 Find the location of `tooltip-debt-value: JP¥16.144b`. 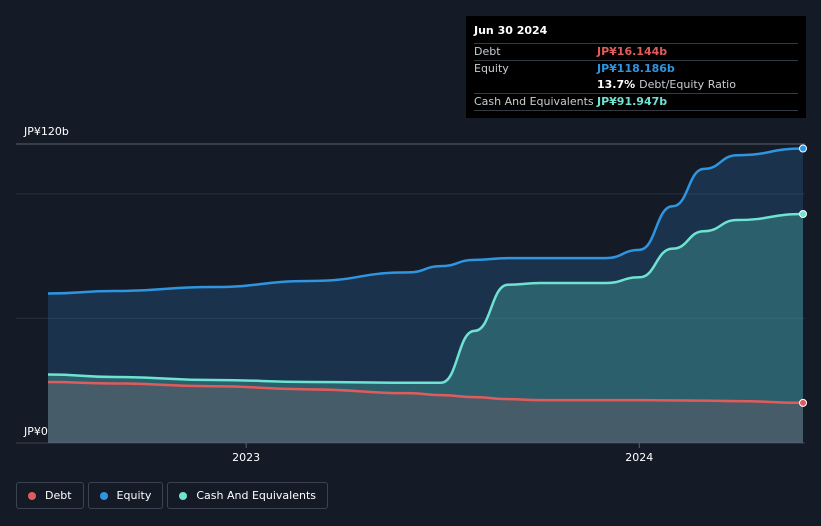

tooltip-debt-value: JP¥16.144b is located at coordinates (632, 51).